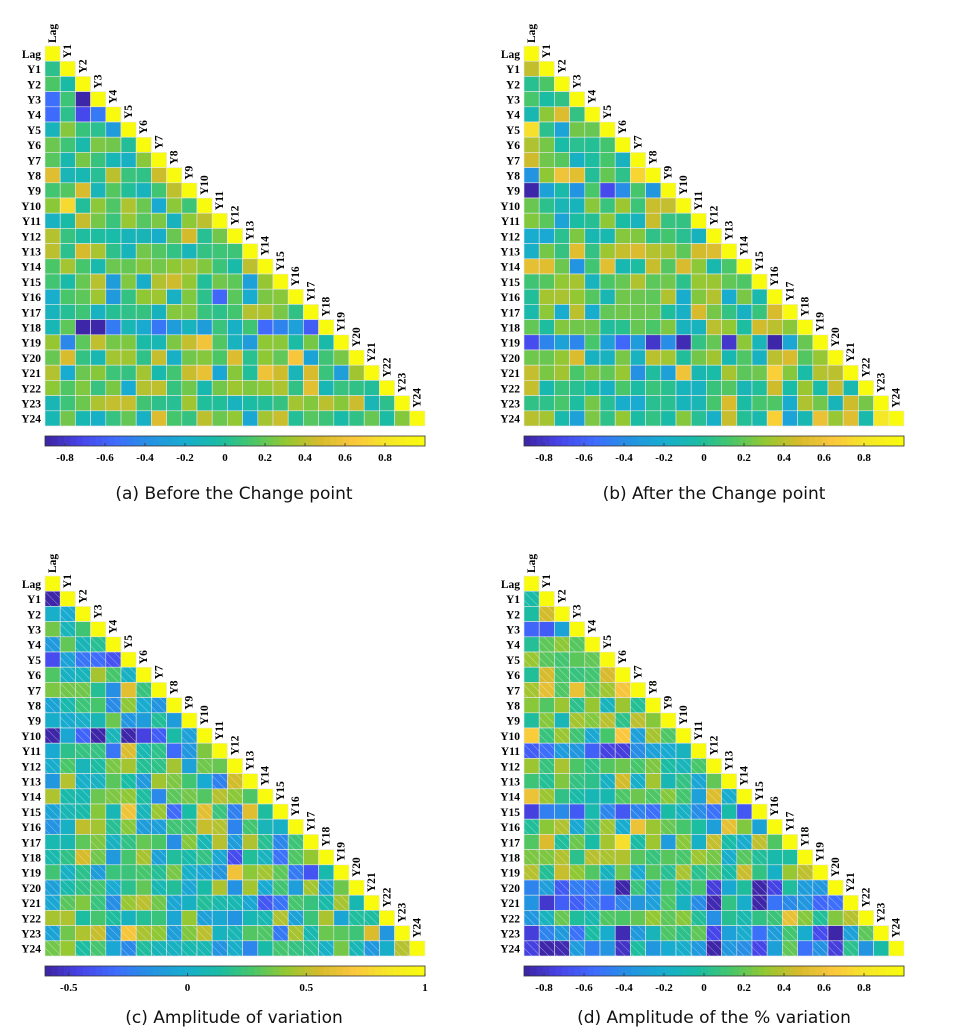  I want to click on column-label: Y13, so click(251, 231).